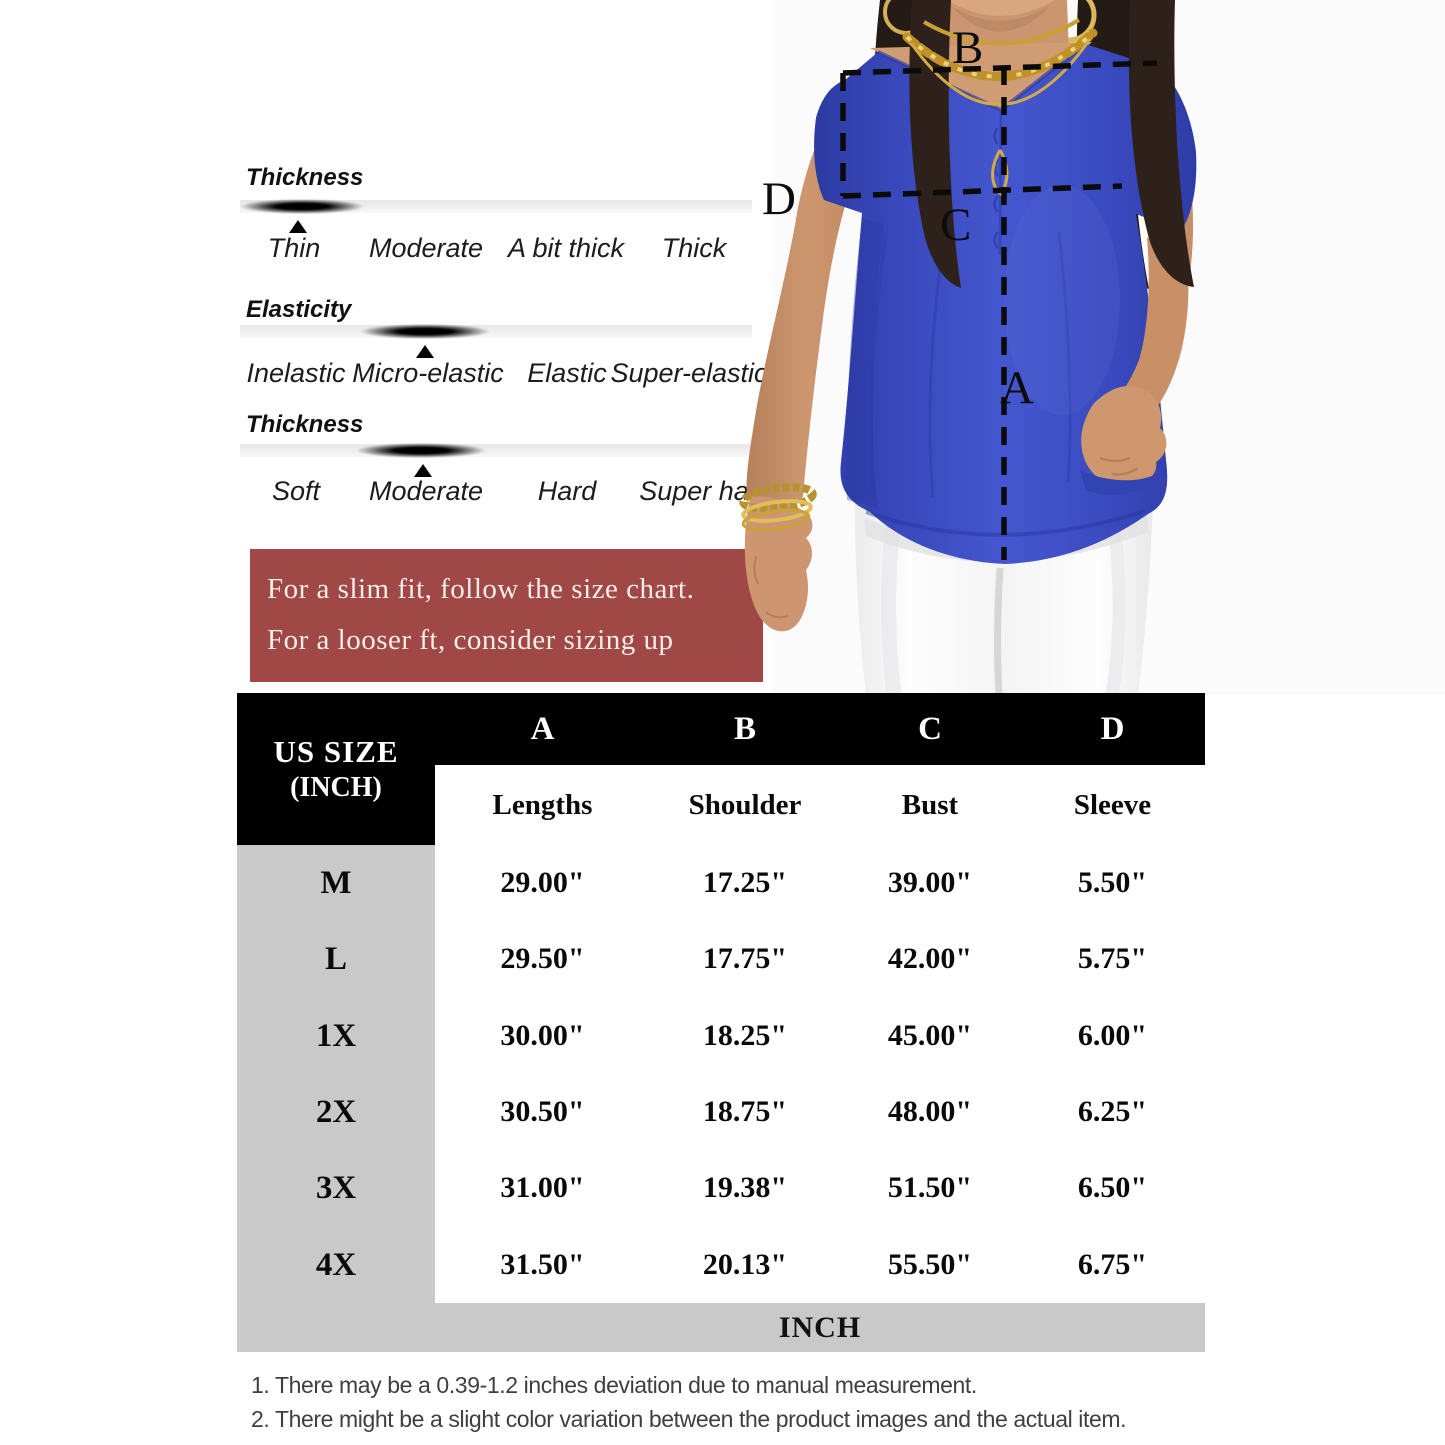 The image size is (1445, 1445). Describe the element at coordinates (496, 450) in the screenshot. I see `scale-track-hand-feel` at that location.